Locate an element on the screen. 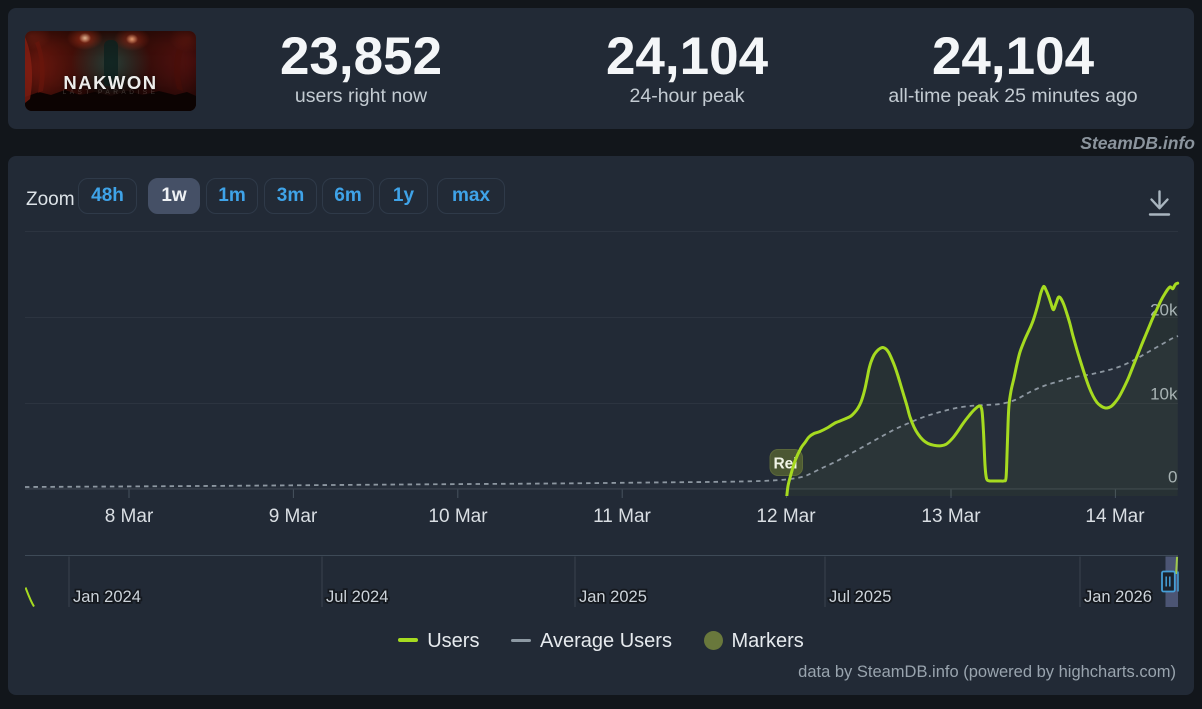  svg-text: 11 Mar is located at coordinates (622, 516).